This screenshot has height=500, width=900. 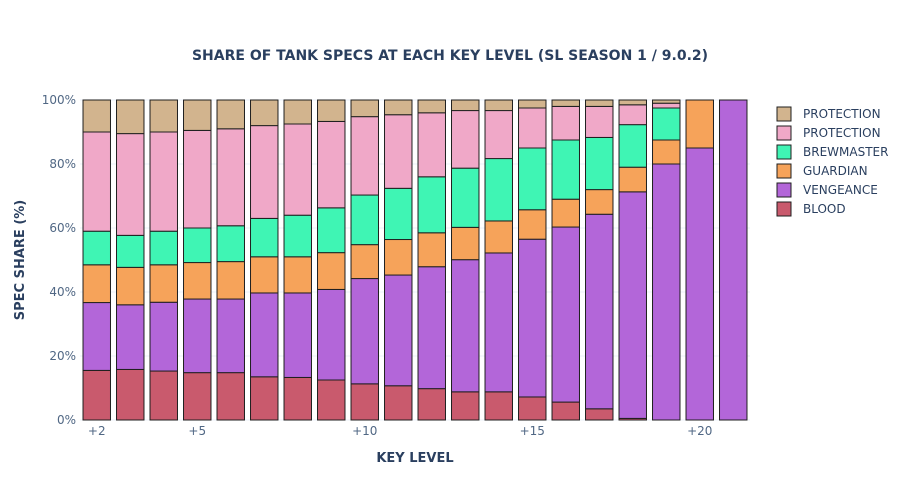 What do you see at coordinates (414, 458) in the screenshot?
I see `x-axis-title: KEY LEVEL` at bounding box center [414, 458].